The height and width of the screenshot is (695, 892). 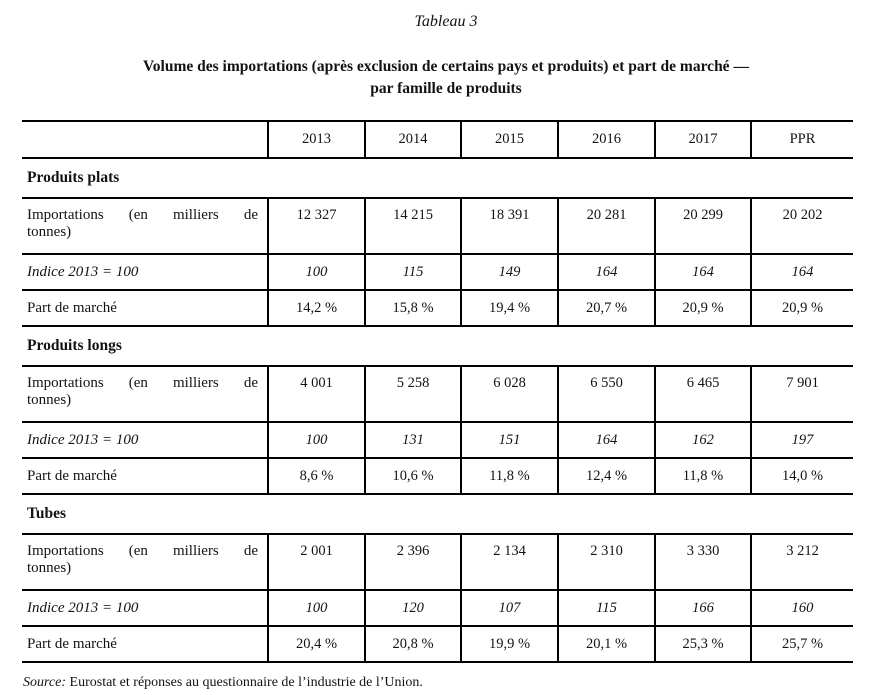 What do you see at coordinates (437, 346) in the screenshot?
I see `section-row-produits-longs: Produits longs` at bounding box center [437, 346].